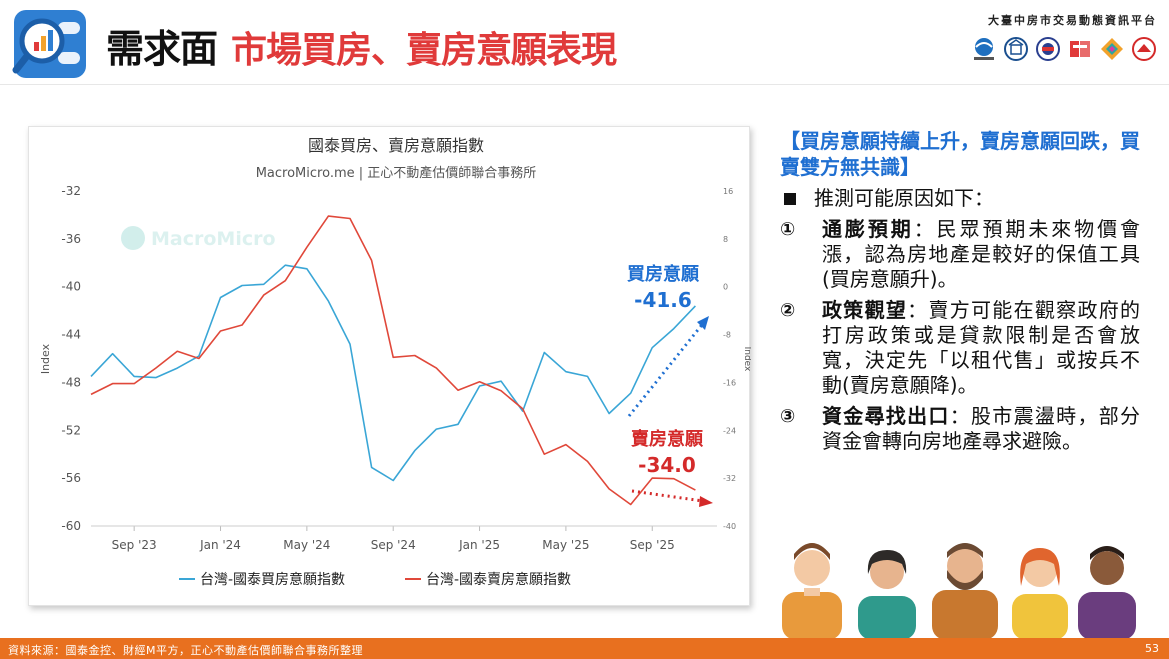 The height and width of the screenshot is (659, 1169). I want to click on y-tick-left: -56, so click(71, 478).